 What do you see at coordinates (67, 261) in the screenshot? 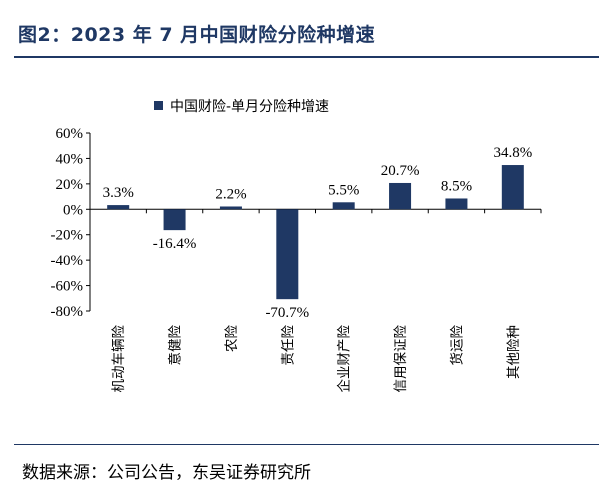
I see `y-tick-label: -40%` at bounding box center [67, 261].